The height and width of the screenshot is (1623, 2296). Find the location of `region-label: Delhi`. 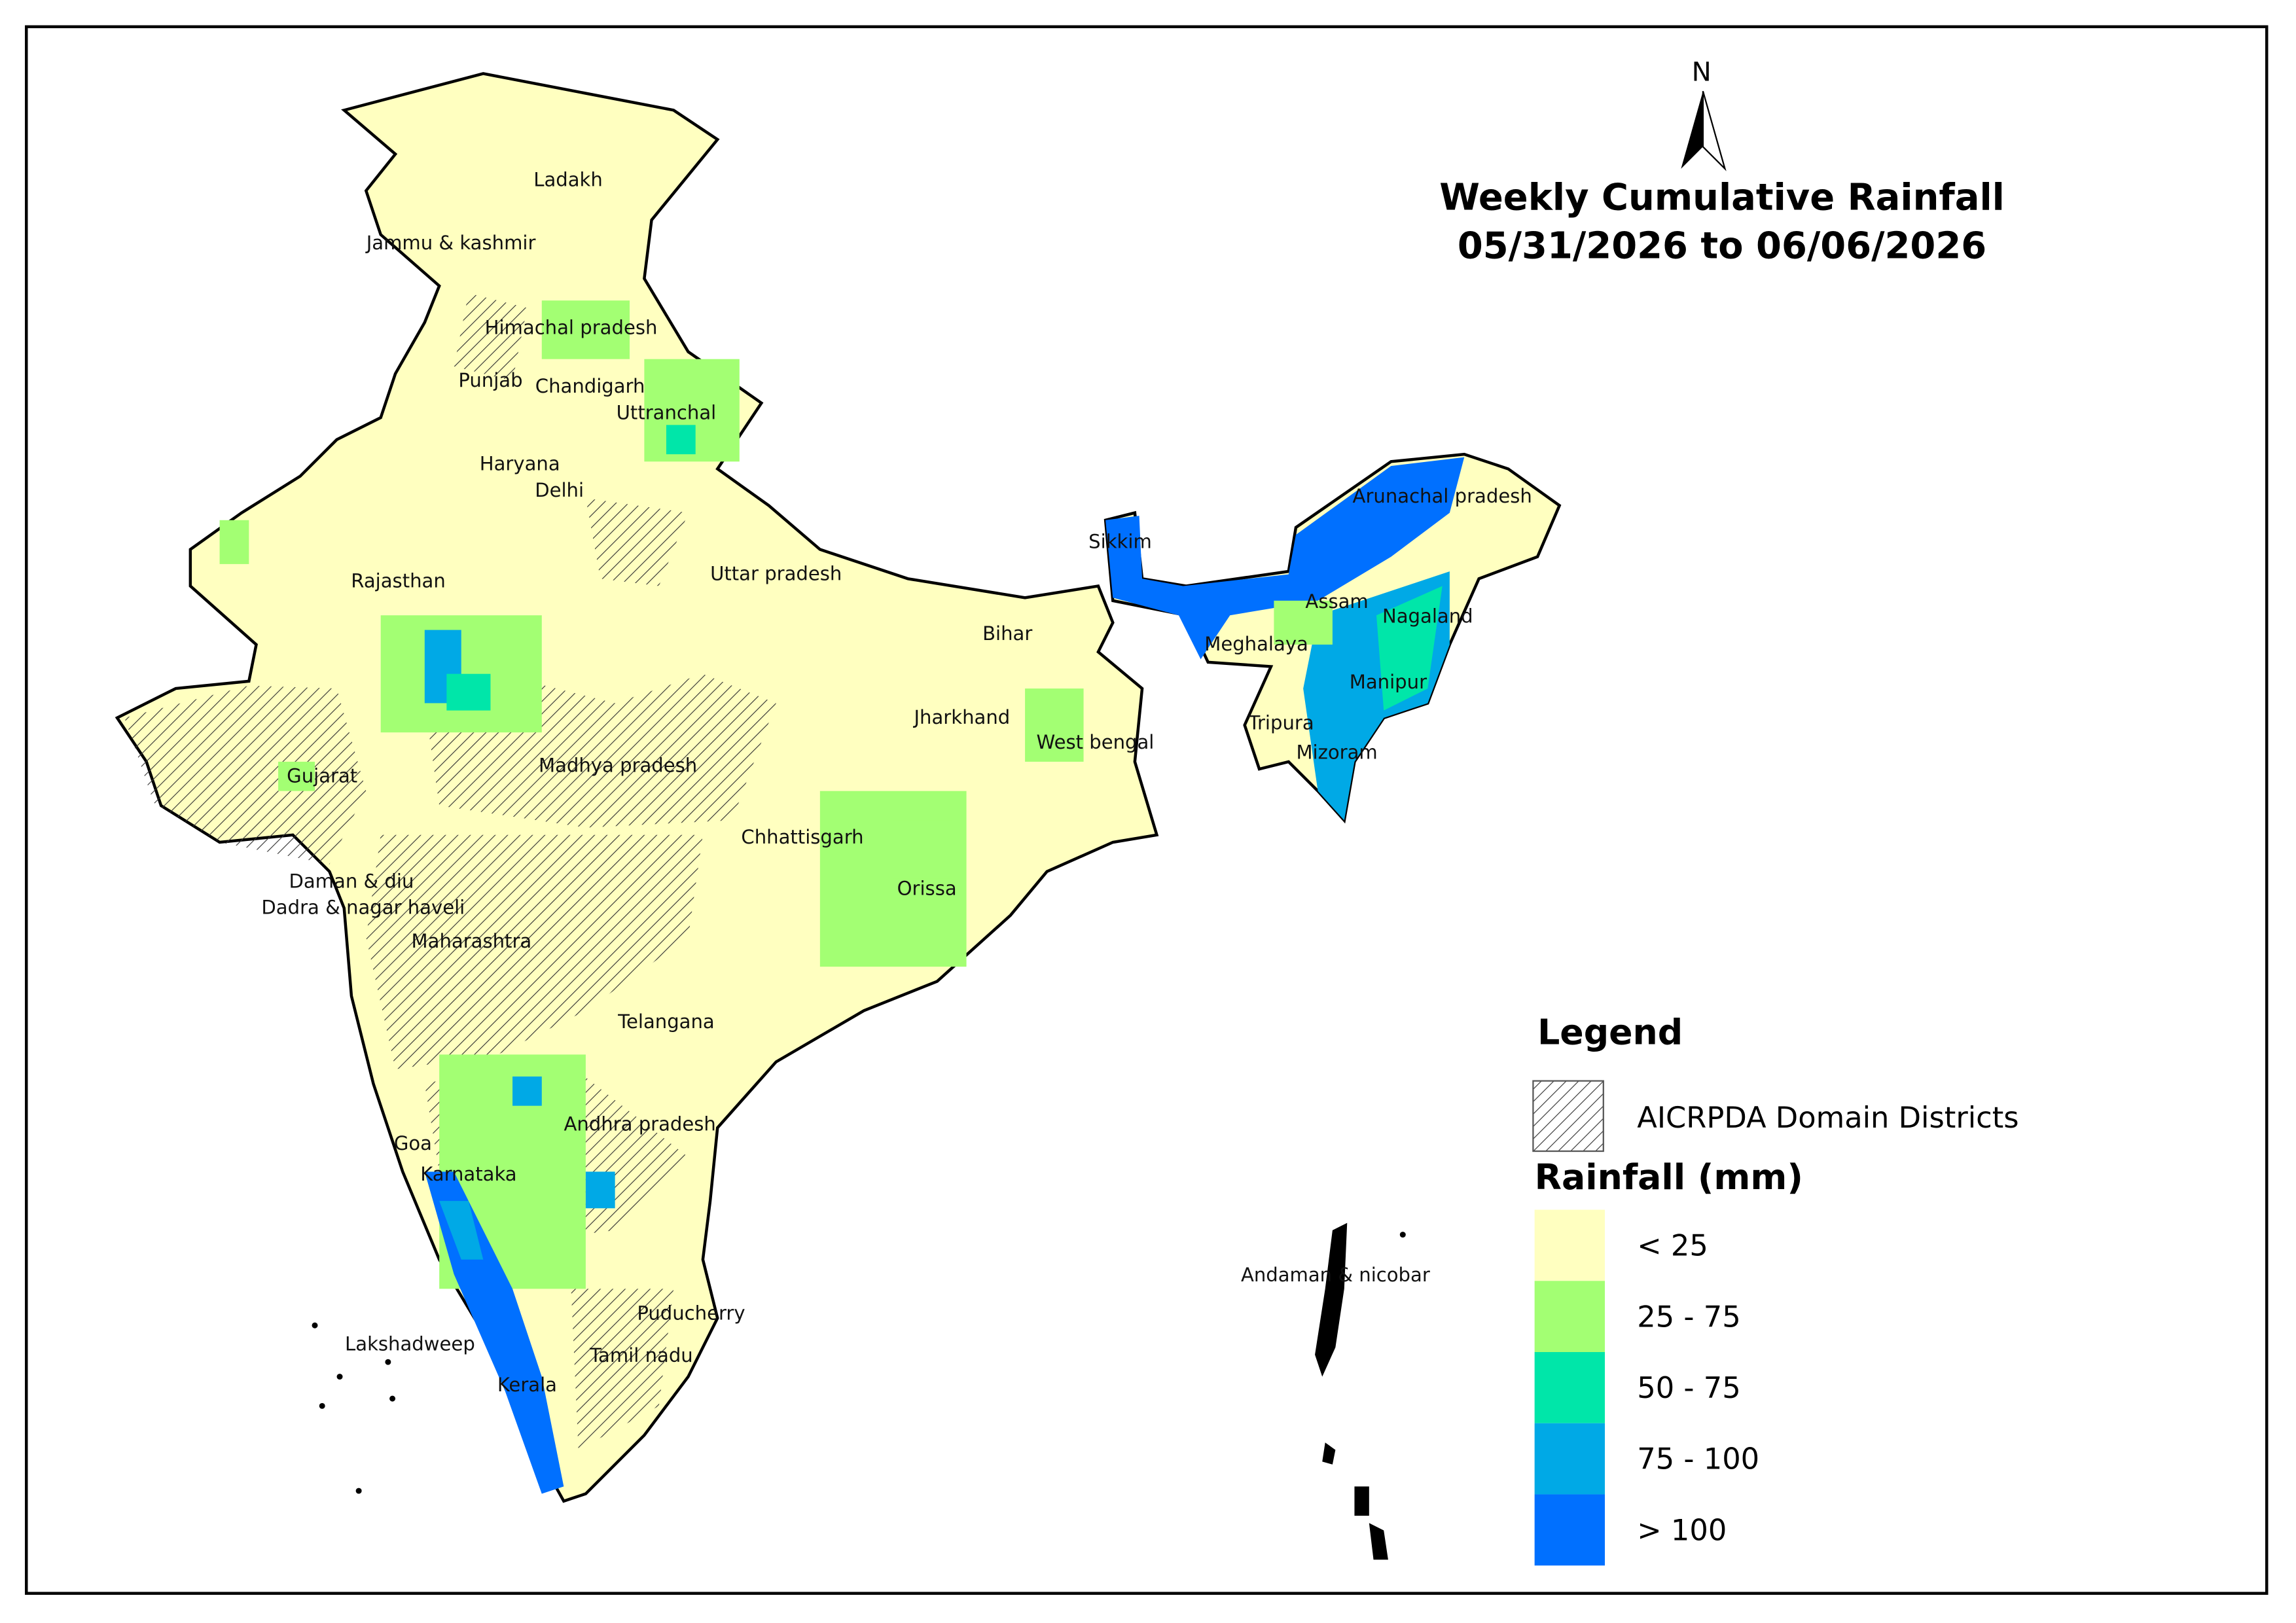

region-label: Delhi is located at coordinates (559, 490).